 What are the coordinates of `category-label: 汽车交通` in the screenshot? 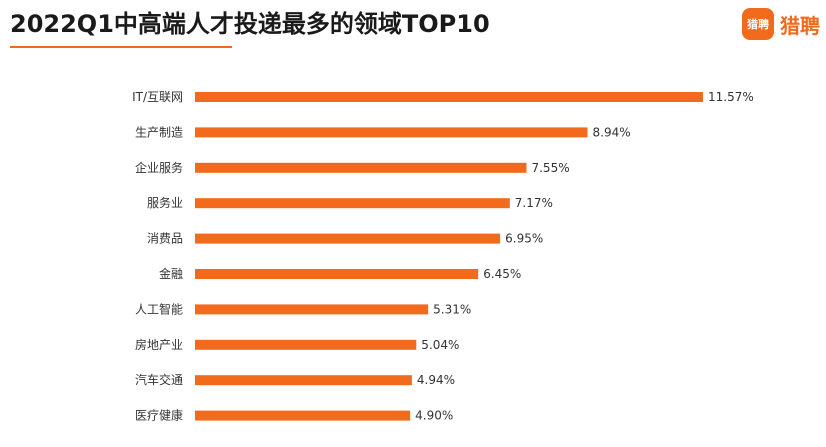 It's located at (159, 379).